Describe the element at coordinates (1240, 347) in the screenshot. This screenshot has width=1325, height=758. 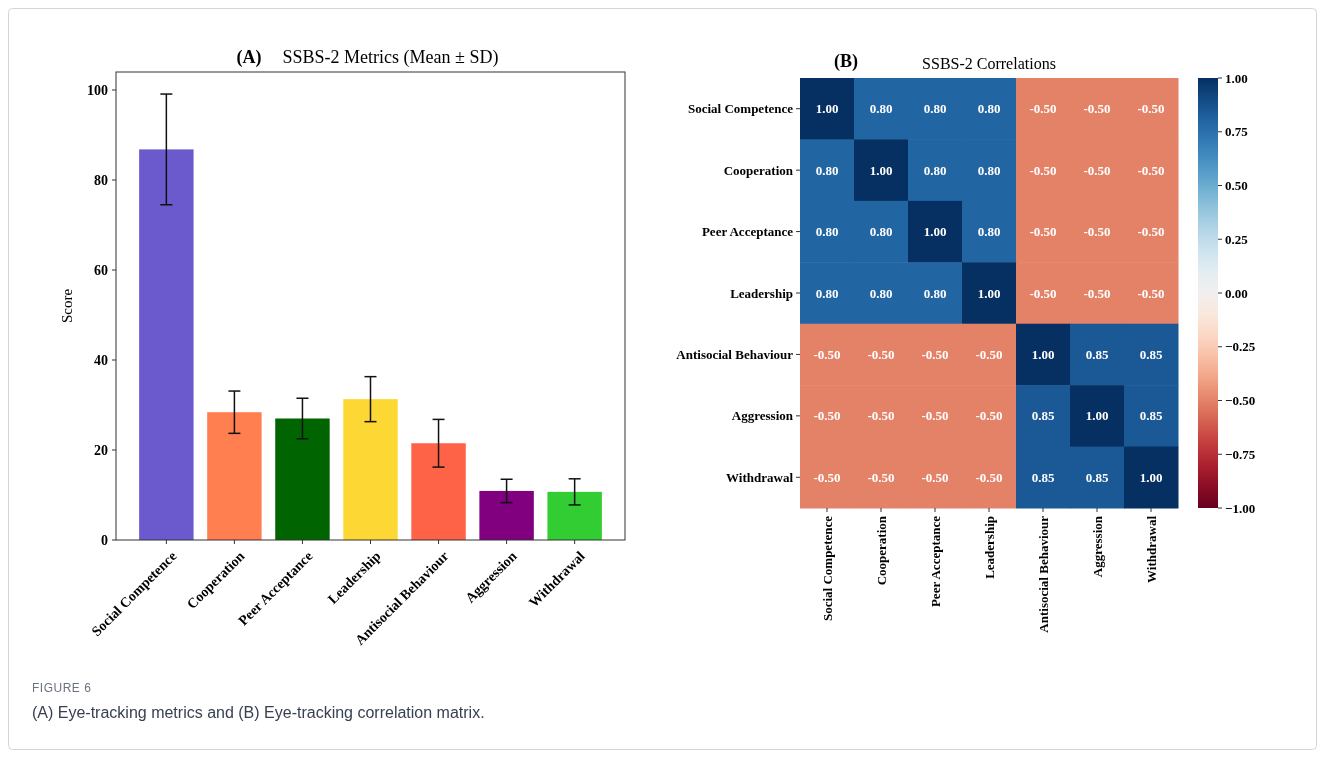
I see `color-bar-label: −0.25` at that location.